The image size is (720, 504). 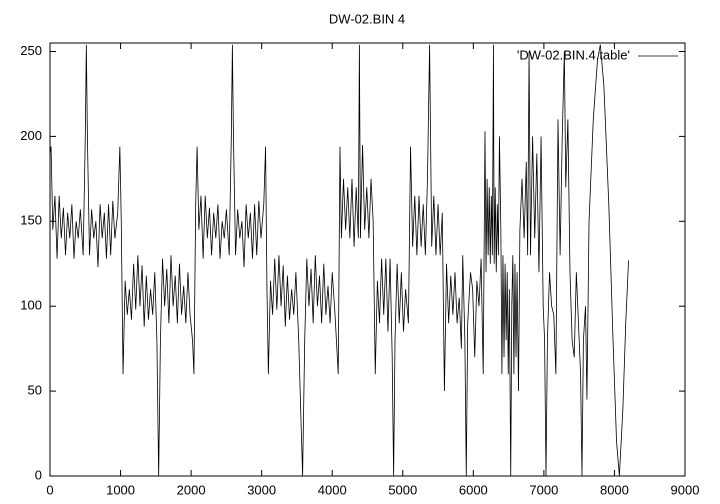 I want to click on legend-label: 'DW-02.BIN.4.table', so click(x=573, y=54).